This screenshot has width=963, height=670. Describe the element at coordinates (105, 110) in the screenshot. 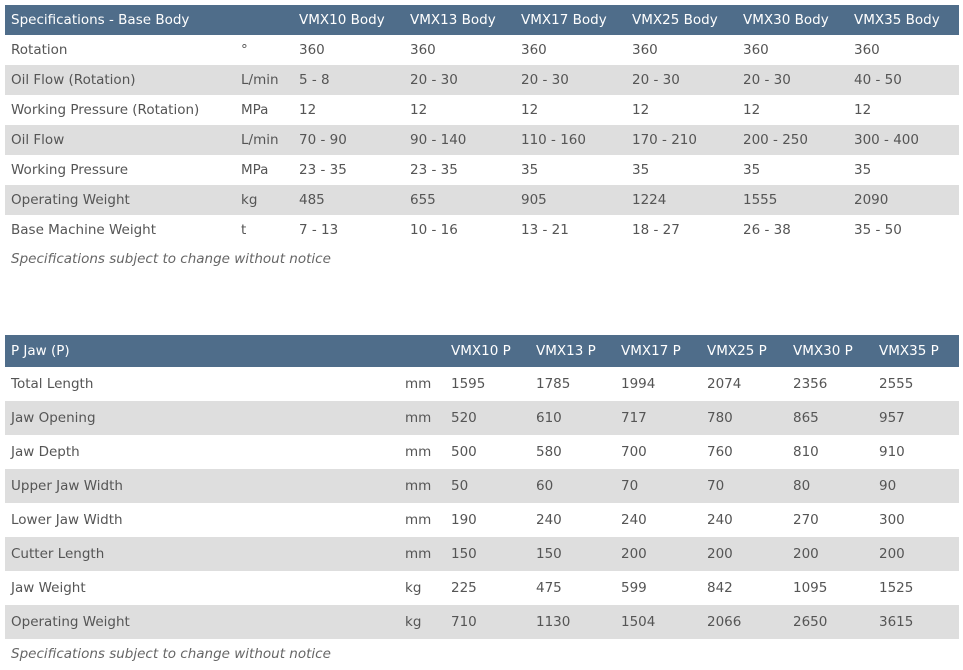

I see `spec-label: Working Pressure (Rotation)` at that location.